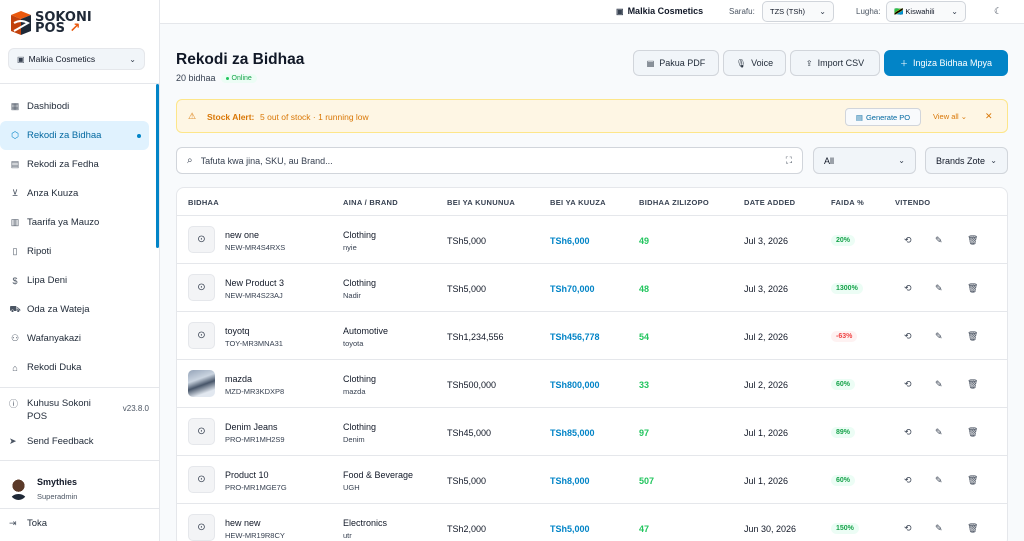 The image size is (1024, 541). I want to click on logo-name-top-text: SOKONI, so click(63, 17).